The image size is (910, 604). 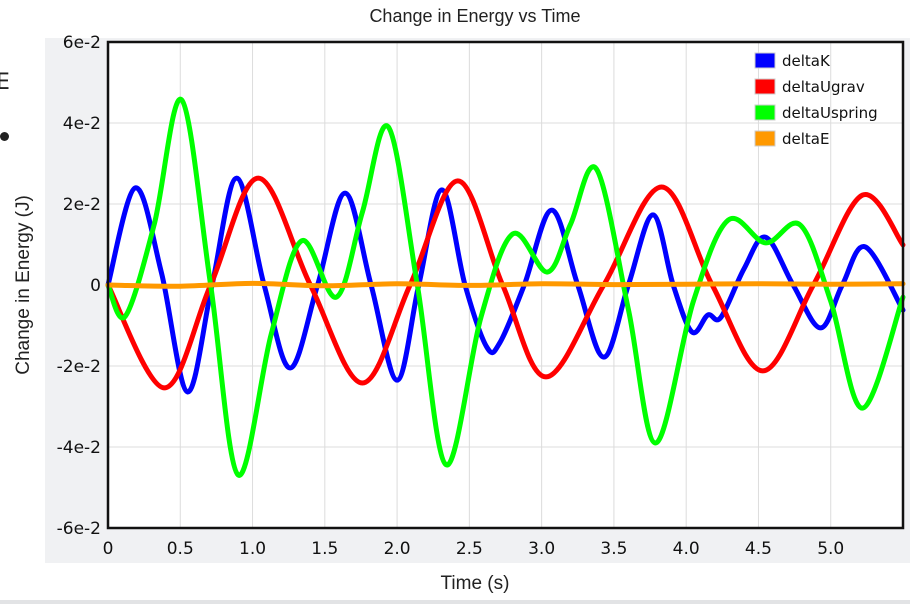 I want to click on x-axis-label: Time (s), so click(x=475, y=583).